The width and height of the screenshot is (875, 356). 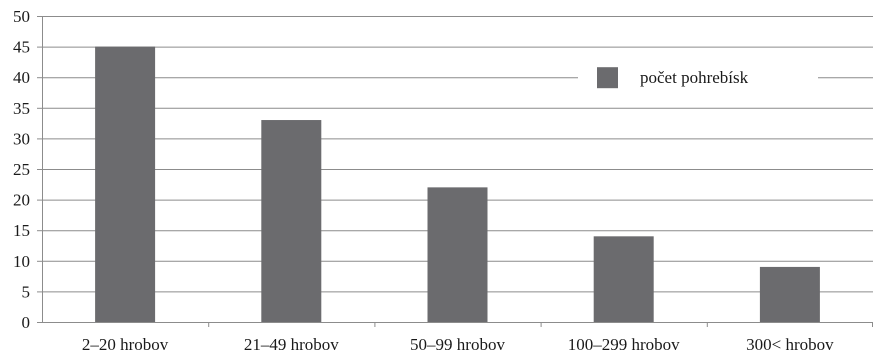 I want to click on y-tick-label: 15, so click(x=21, y=230).